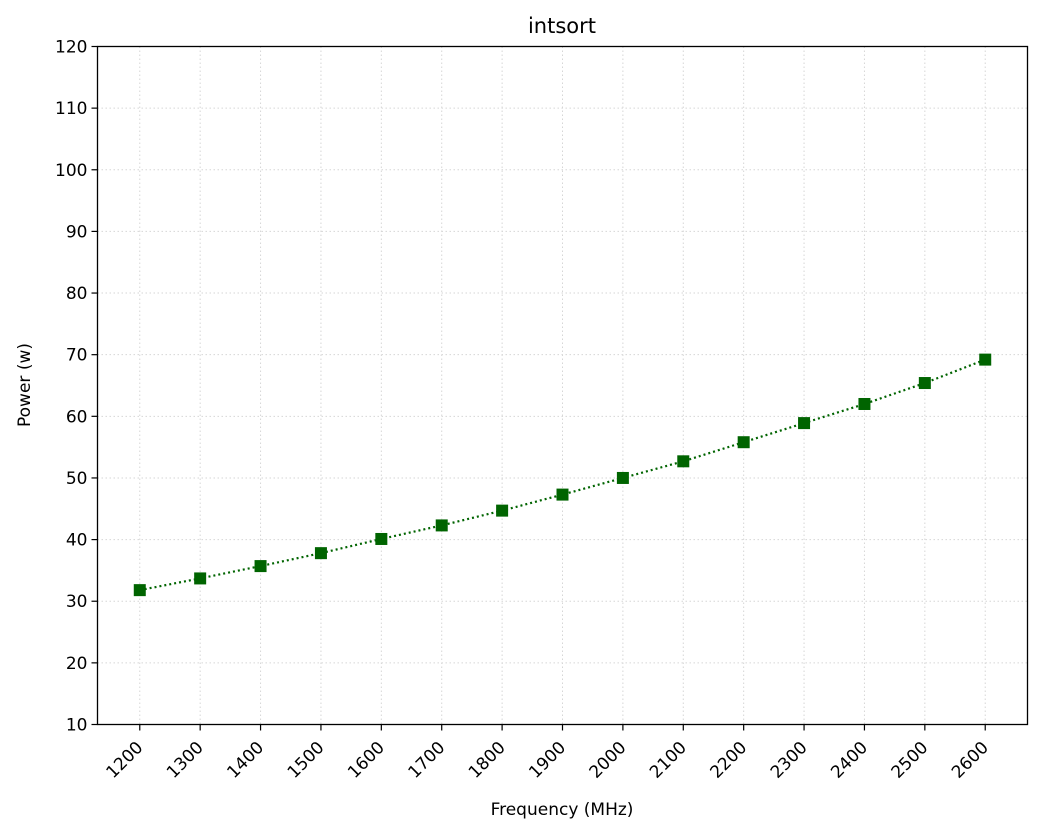 The height and width of the screenshot is (835, 1042). What do you see at coordinates (71, 171) in the screenshot?
I see `y-tick-label: 100` at bounding box center [71, 171].